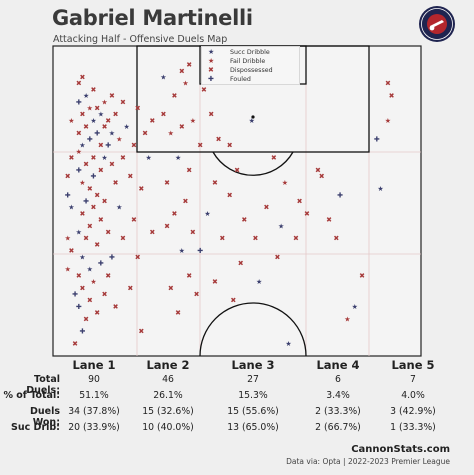 The height and width of the screenshot is (475, 474). I want to click on penalty-spot, so click(253, 117).